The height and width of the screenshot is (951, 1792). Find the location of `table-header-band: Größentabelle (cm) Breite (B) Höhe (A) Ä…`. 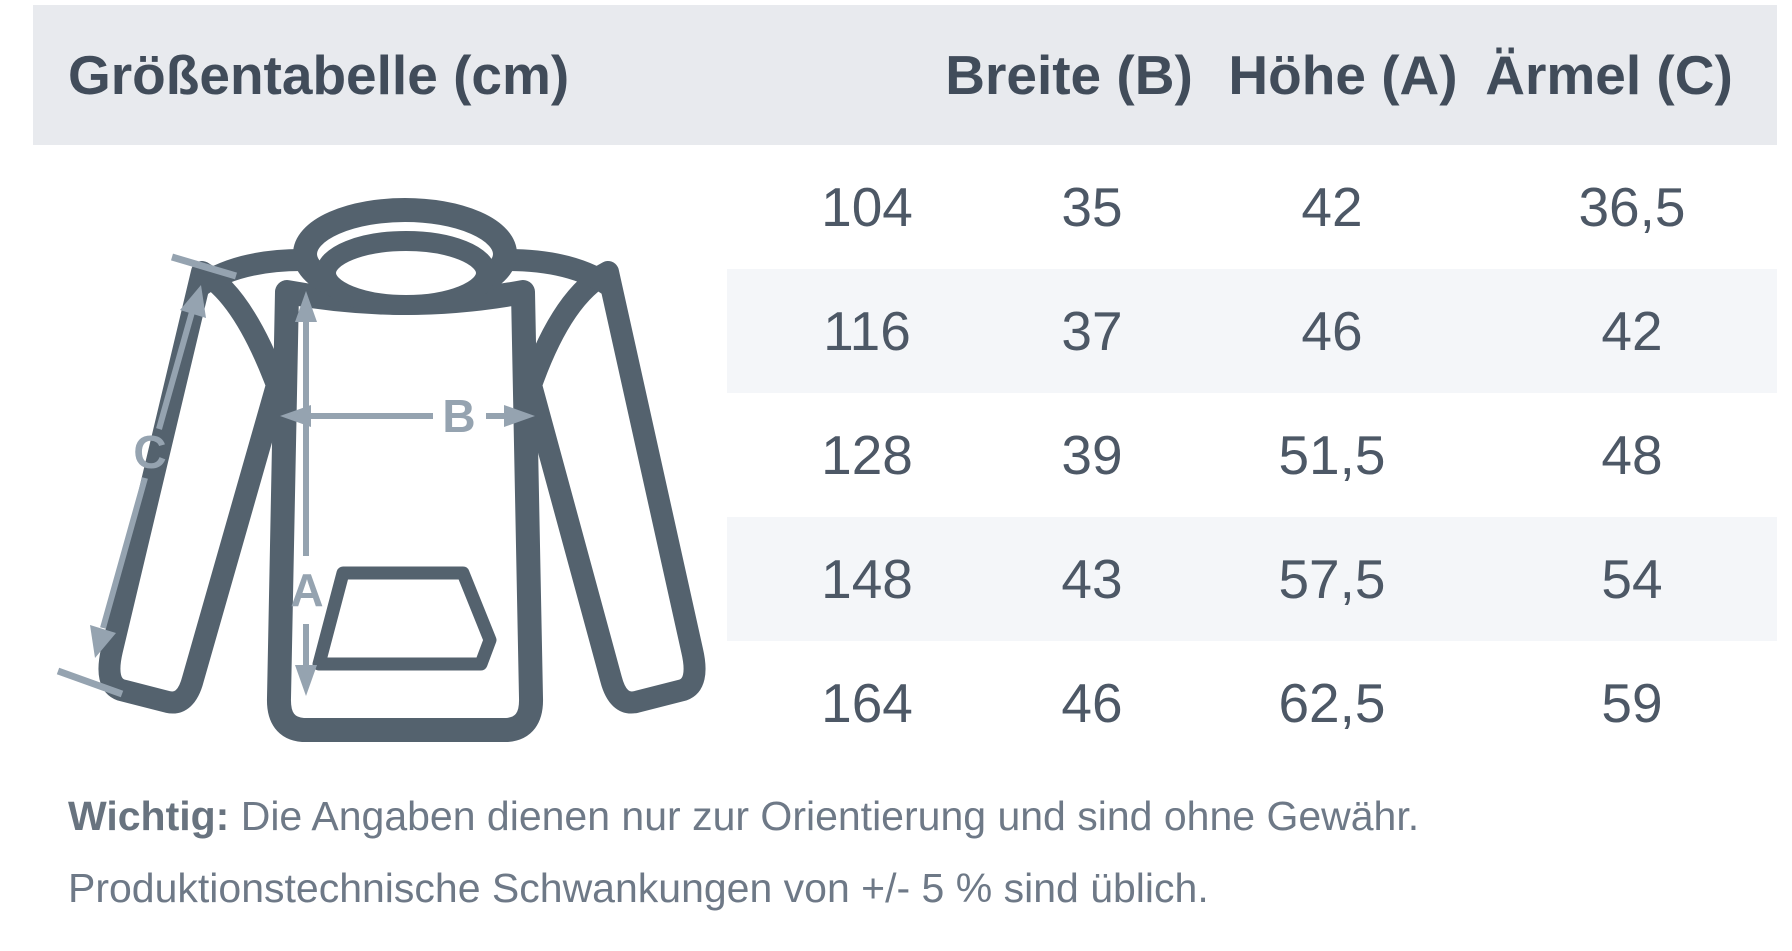

table-header-band: Größentabelle (cm) Breite (B) Höhe (A) Ä… is located at coordinates (905, 75).